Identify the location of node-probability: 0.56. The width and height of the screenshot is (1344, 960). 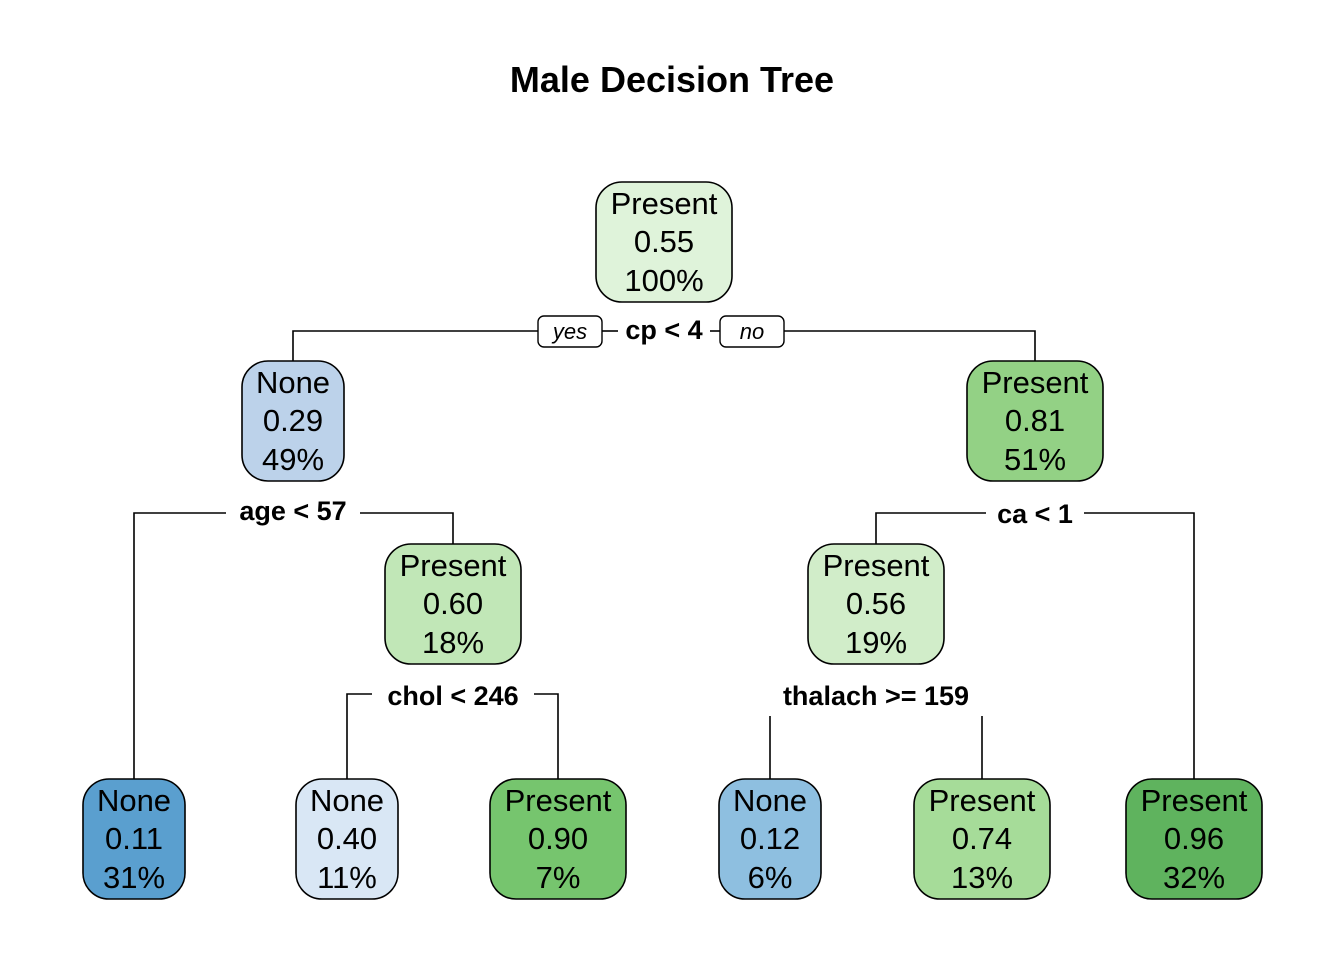
(876, 603).